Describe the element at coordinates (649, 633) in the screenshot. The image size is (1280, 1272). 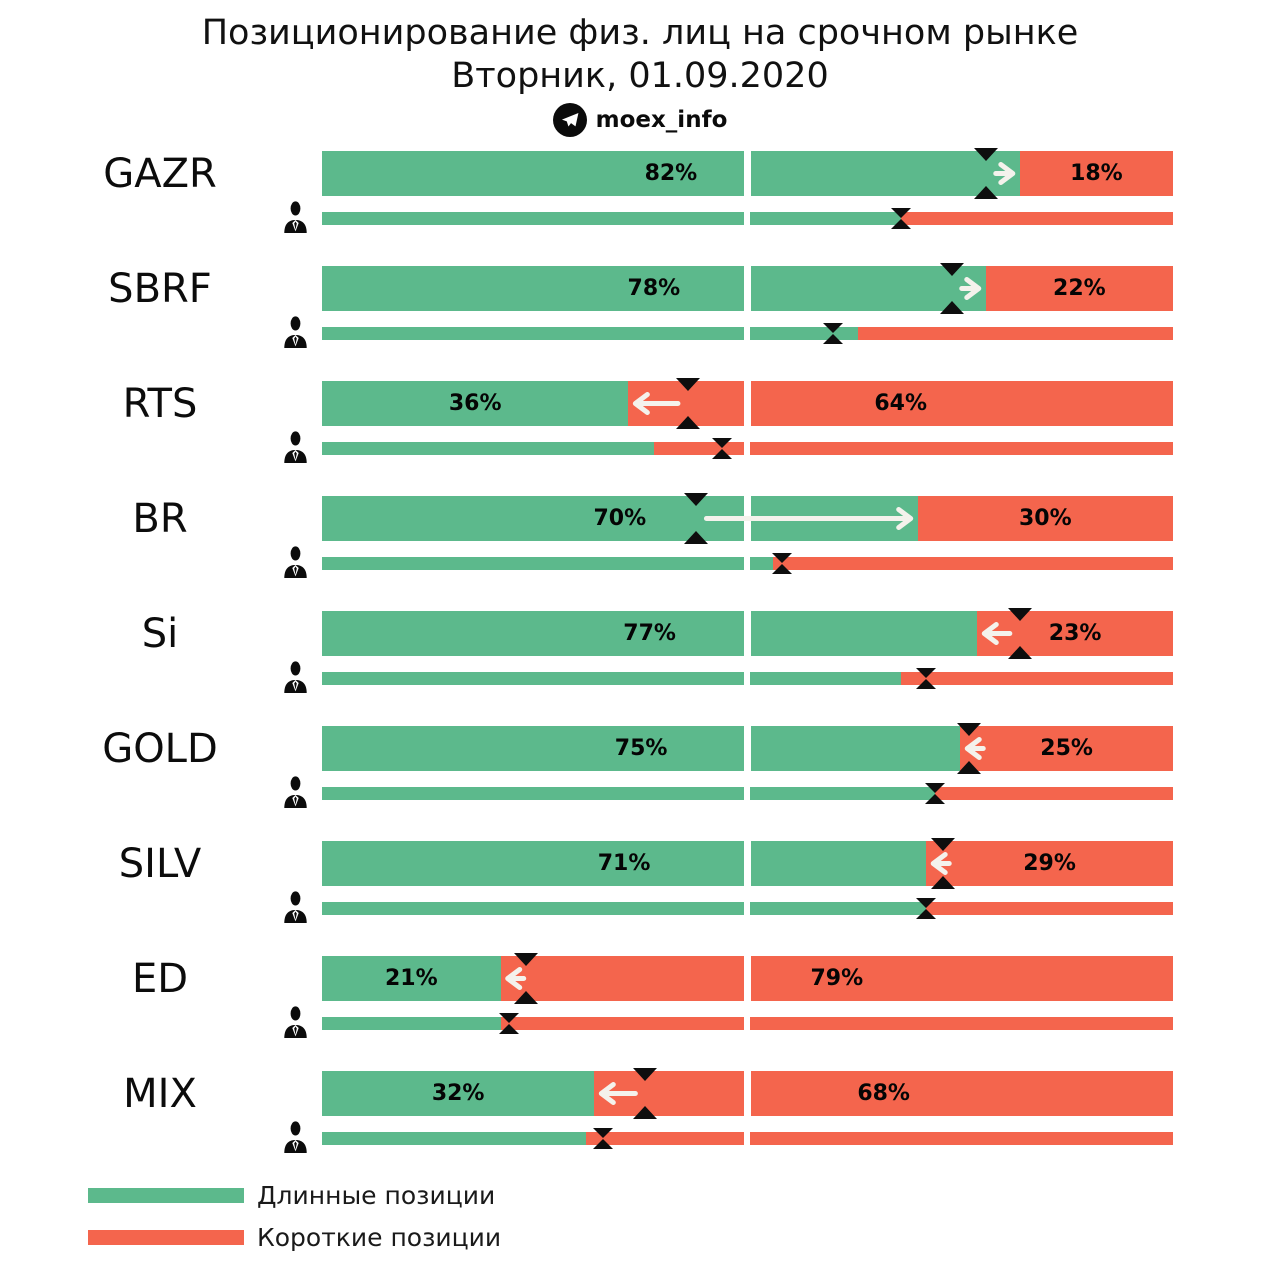
I see `long-pct-label: 77%` at that location.